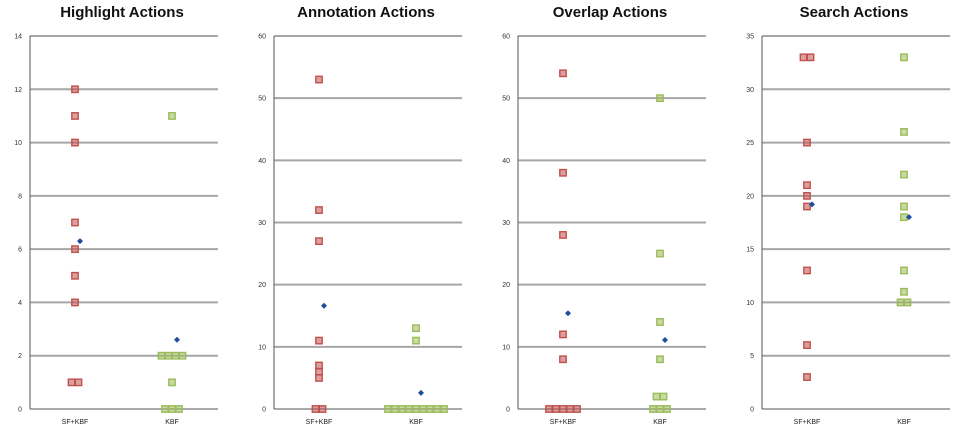 This screenshot has width=976, height=437. I want to click on y-tick-label: 50, so click(262, 99).